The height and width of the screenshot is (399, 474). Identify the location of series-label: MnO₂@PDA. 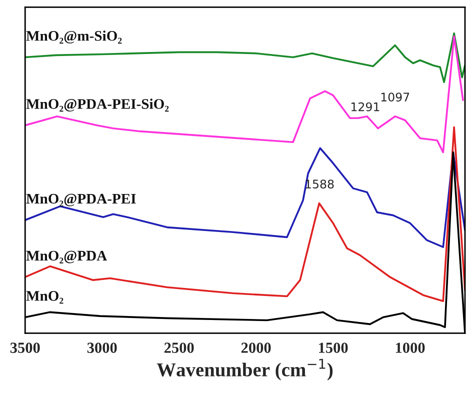
(67, 257).